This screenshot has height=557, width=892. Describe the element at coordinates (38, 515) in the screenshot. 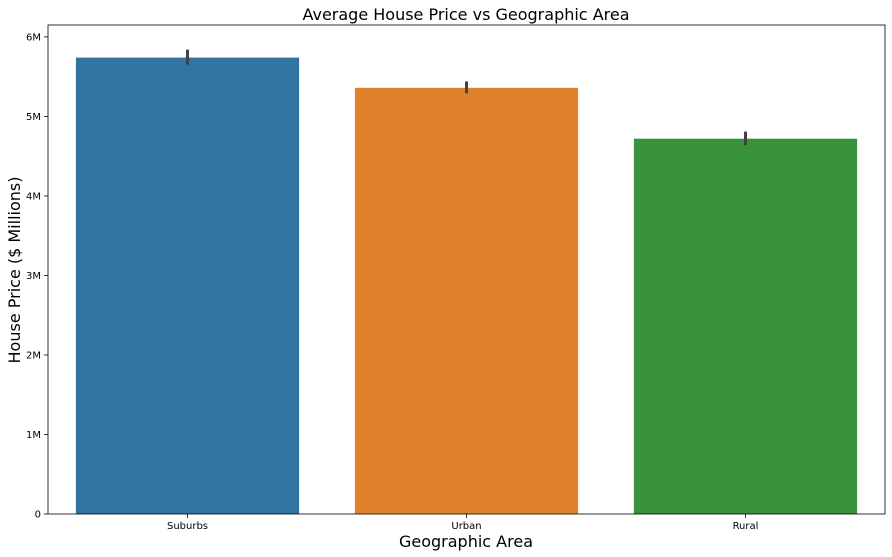

I see `y-tick-label: 0` at that location.